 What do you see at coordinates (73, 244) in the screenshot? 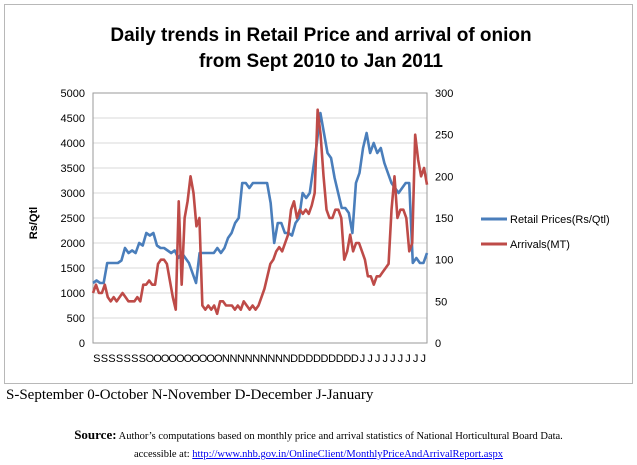
I see `y-tick-label-left: 2000` at bounding box center [73, 244].